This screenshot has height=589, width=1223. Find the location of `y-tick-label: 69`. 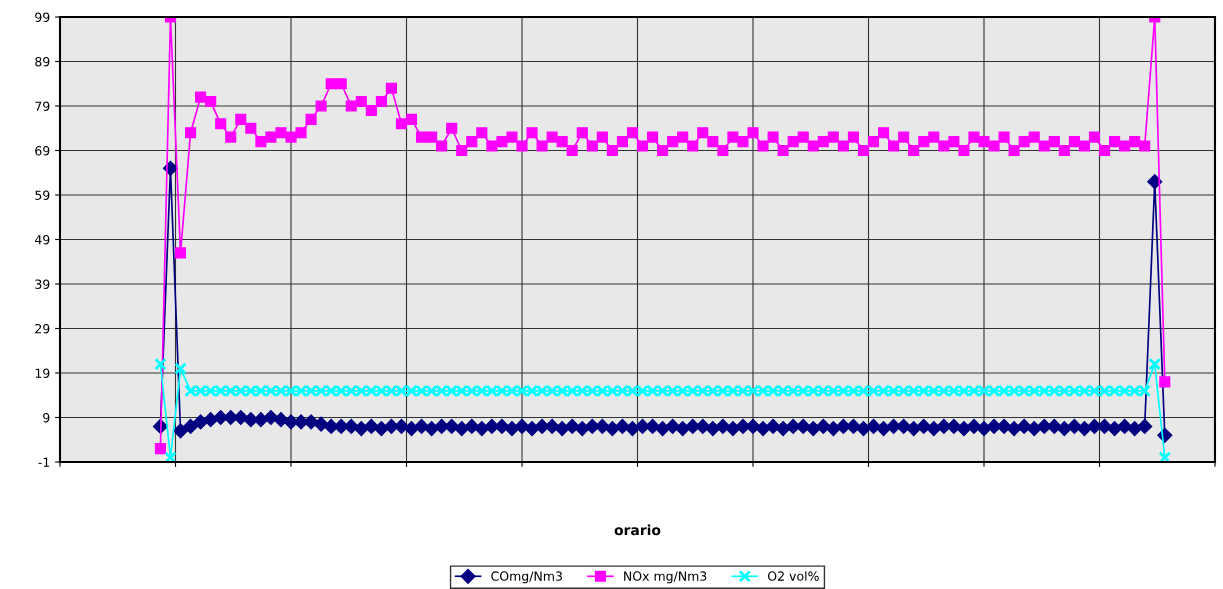

y-tick-label: 69 is located at coordinates (42, 150).